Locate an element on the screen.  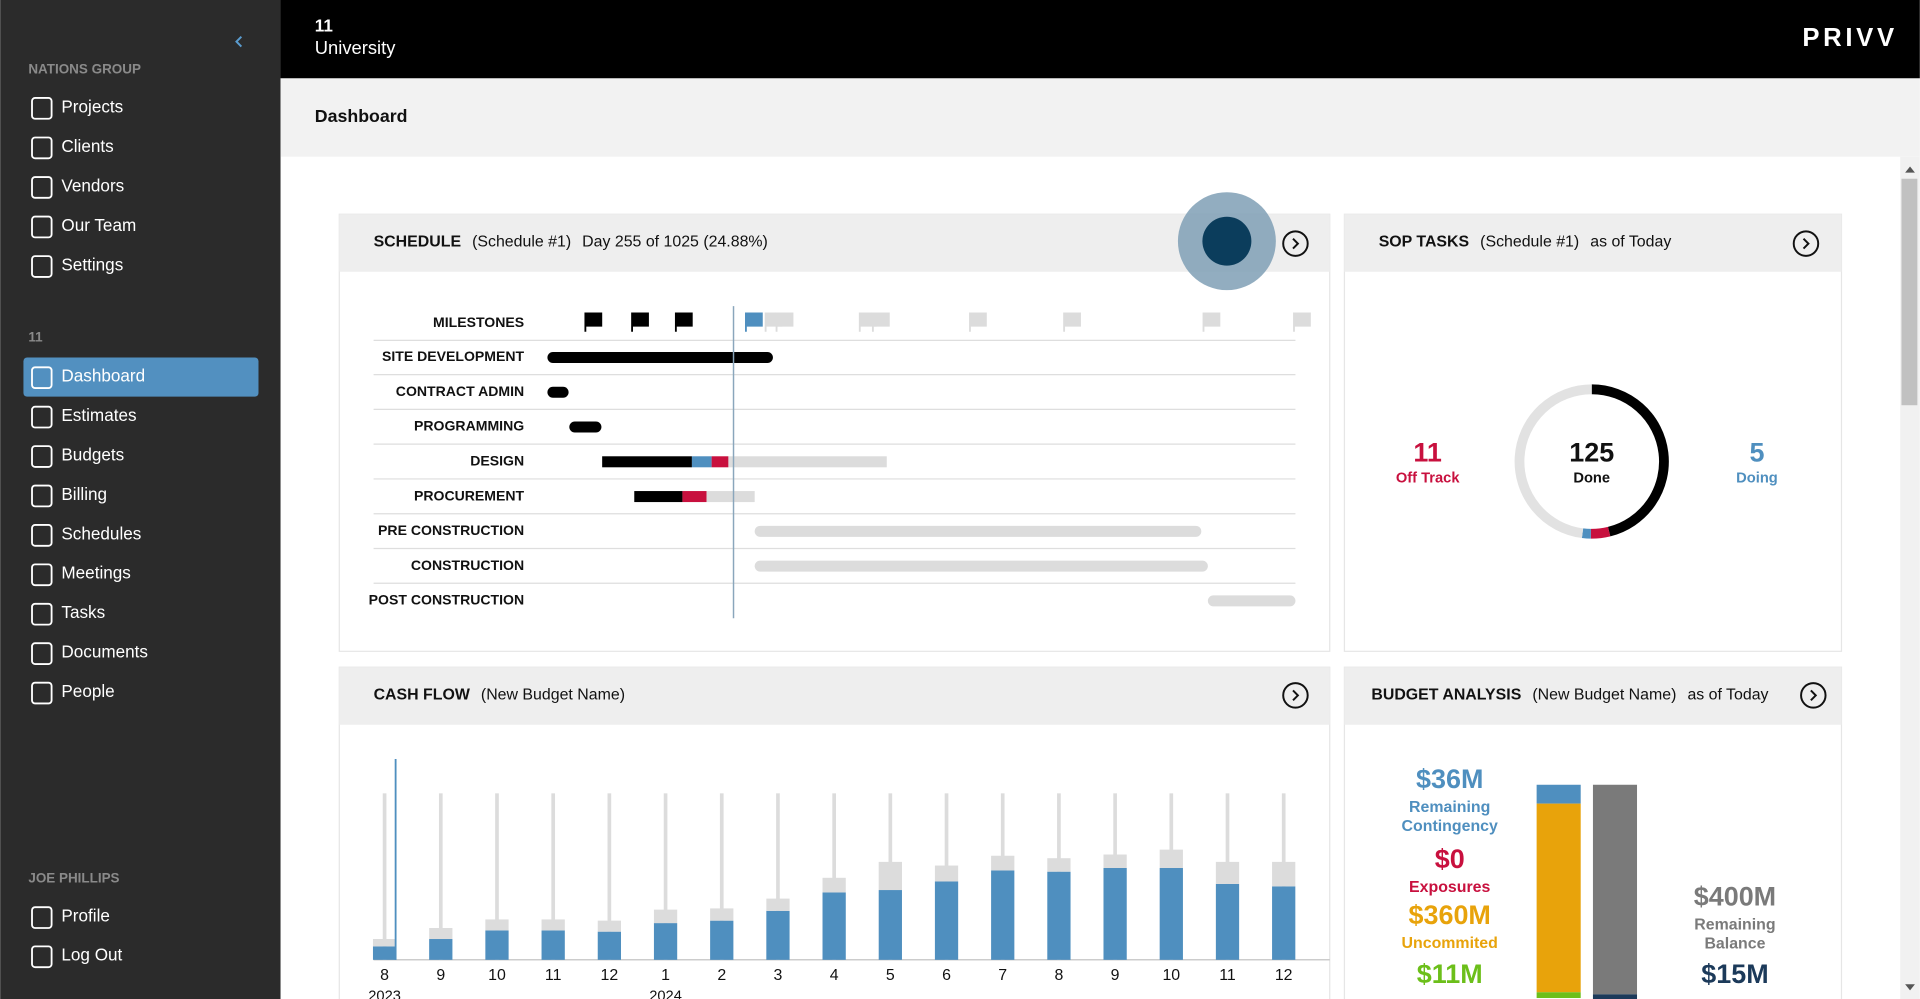
year-label: 2024 is located at coordinates (665, 993).